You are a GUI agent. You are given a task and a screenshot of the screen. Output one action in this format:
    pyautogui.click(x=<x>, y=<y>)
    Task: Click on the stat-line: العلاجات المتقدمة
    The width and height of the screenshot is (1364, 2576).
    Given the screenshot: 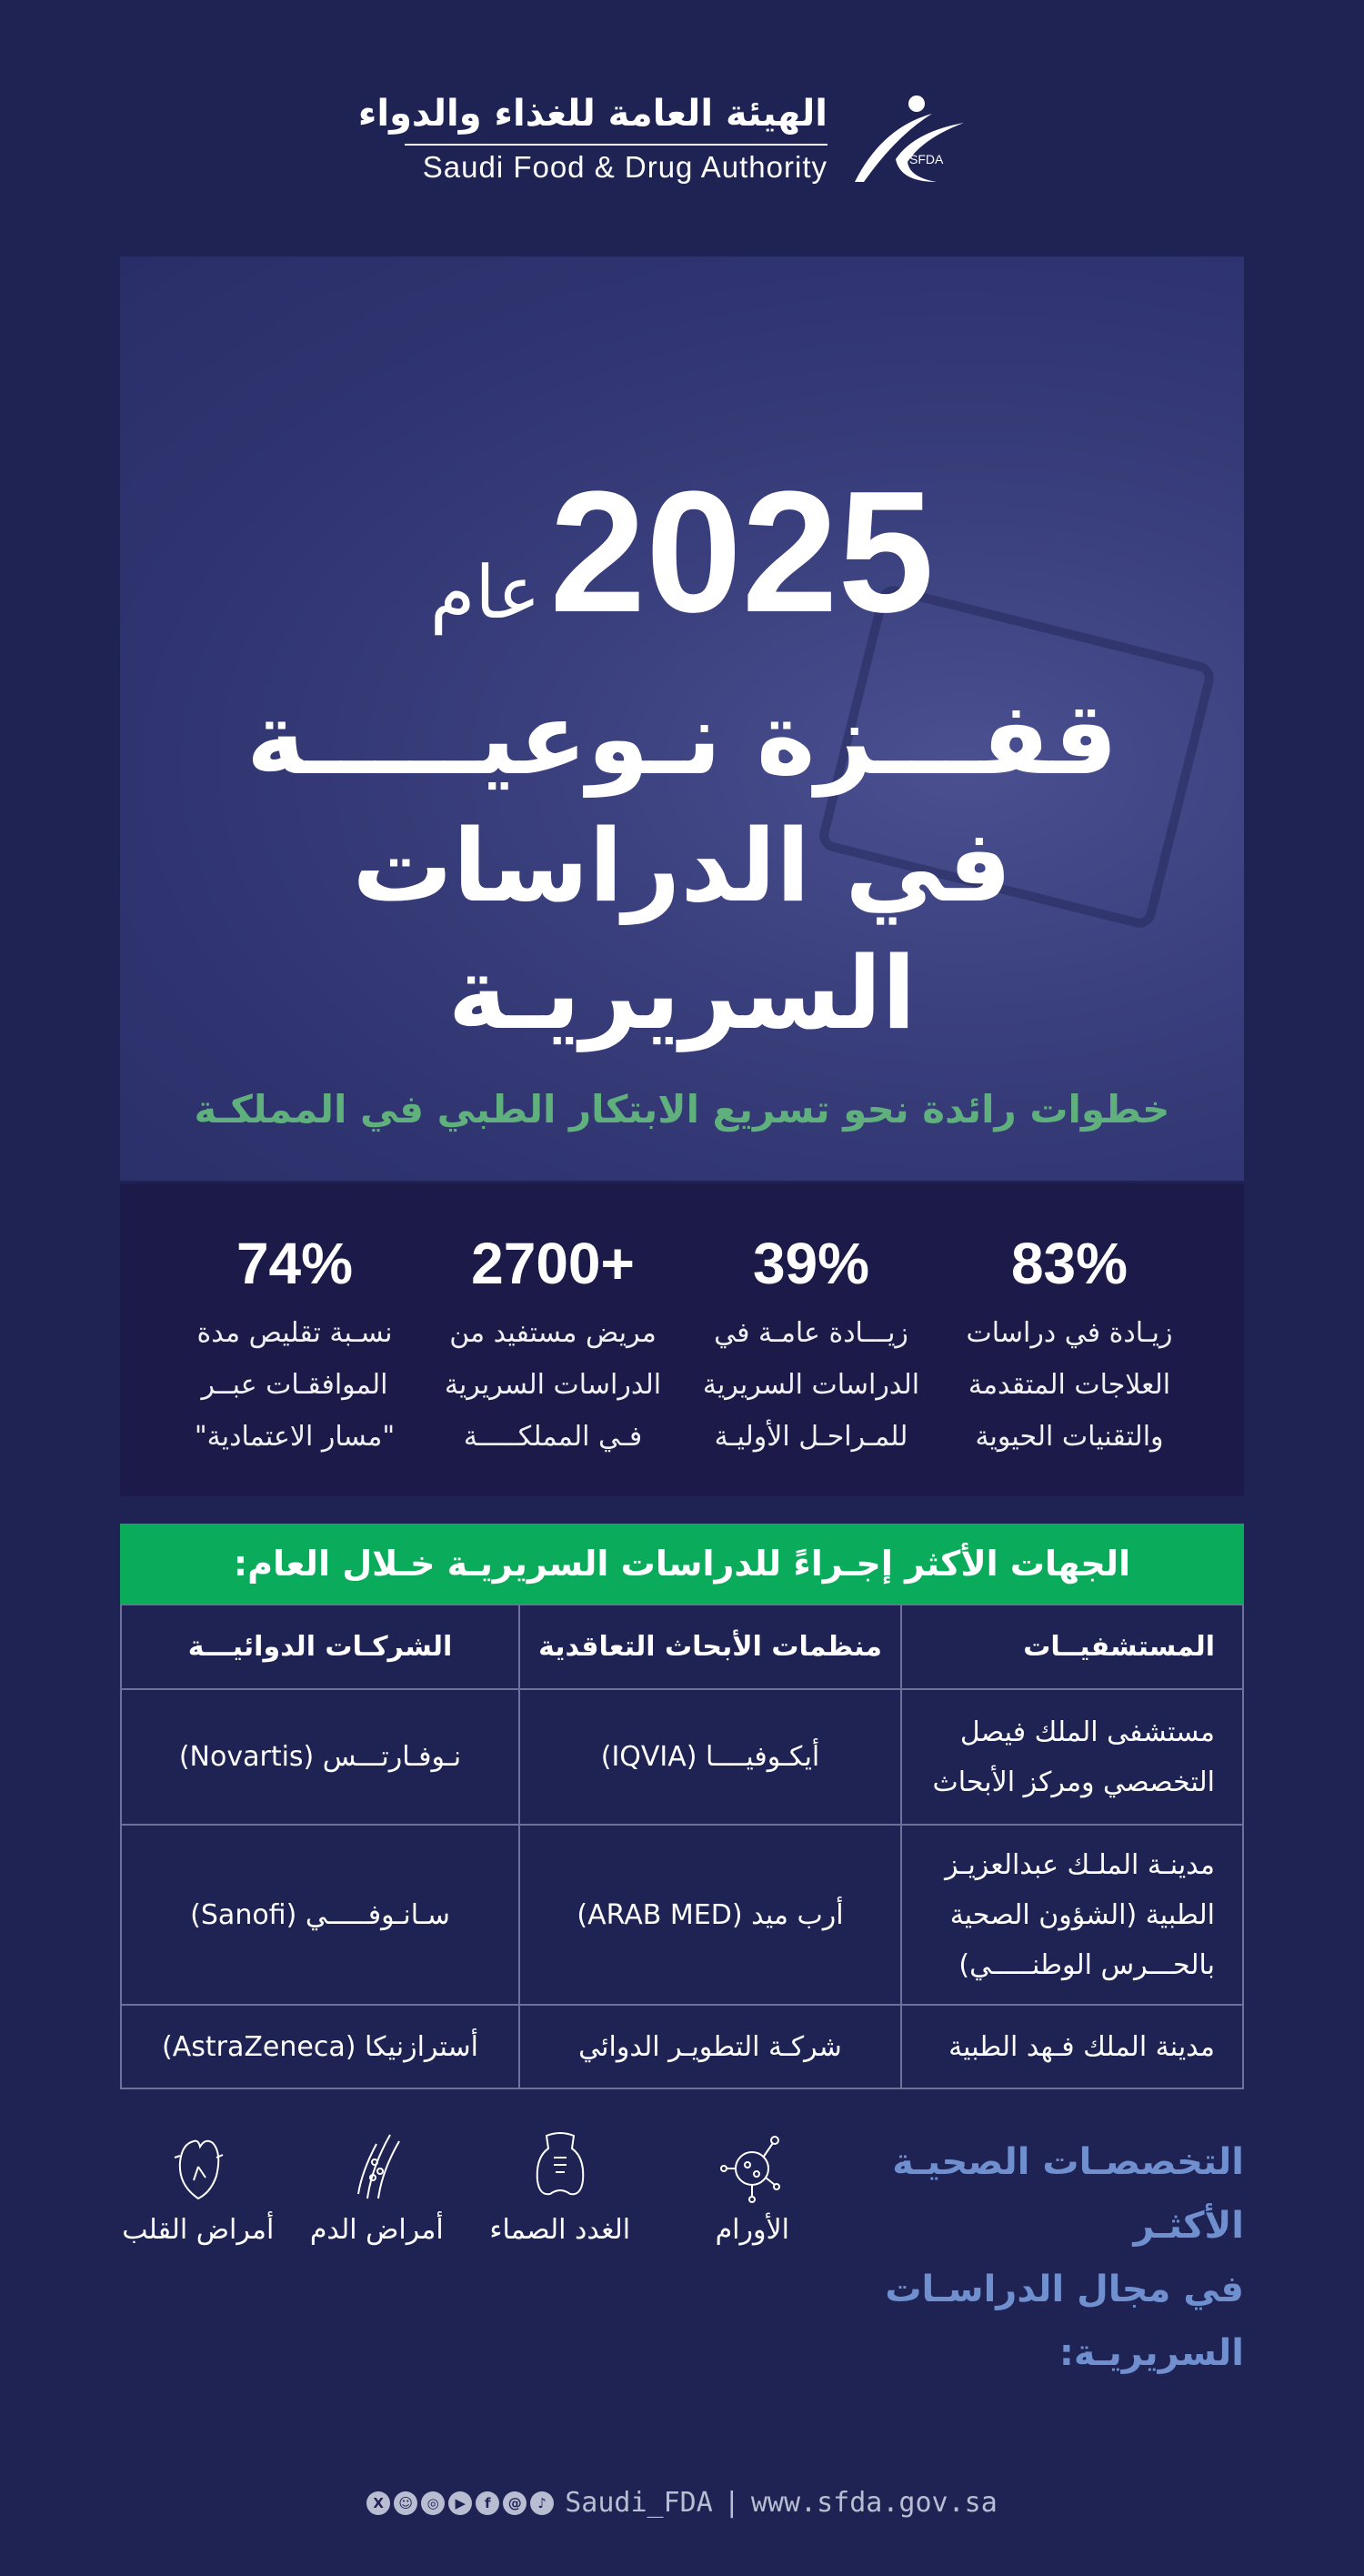 What is the action you would take?
    pyautogui.click(x=1069, y=1385)
    